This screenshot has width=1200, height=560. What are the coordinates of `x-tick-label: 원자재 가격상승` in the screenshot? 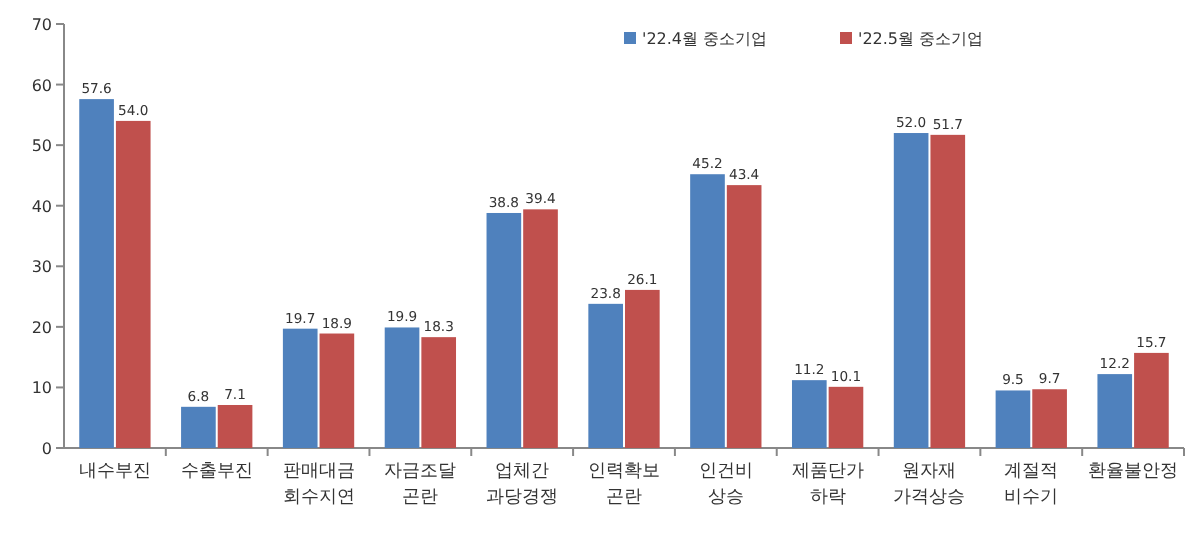 It's located at (929, 485).